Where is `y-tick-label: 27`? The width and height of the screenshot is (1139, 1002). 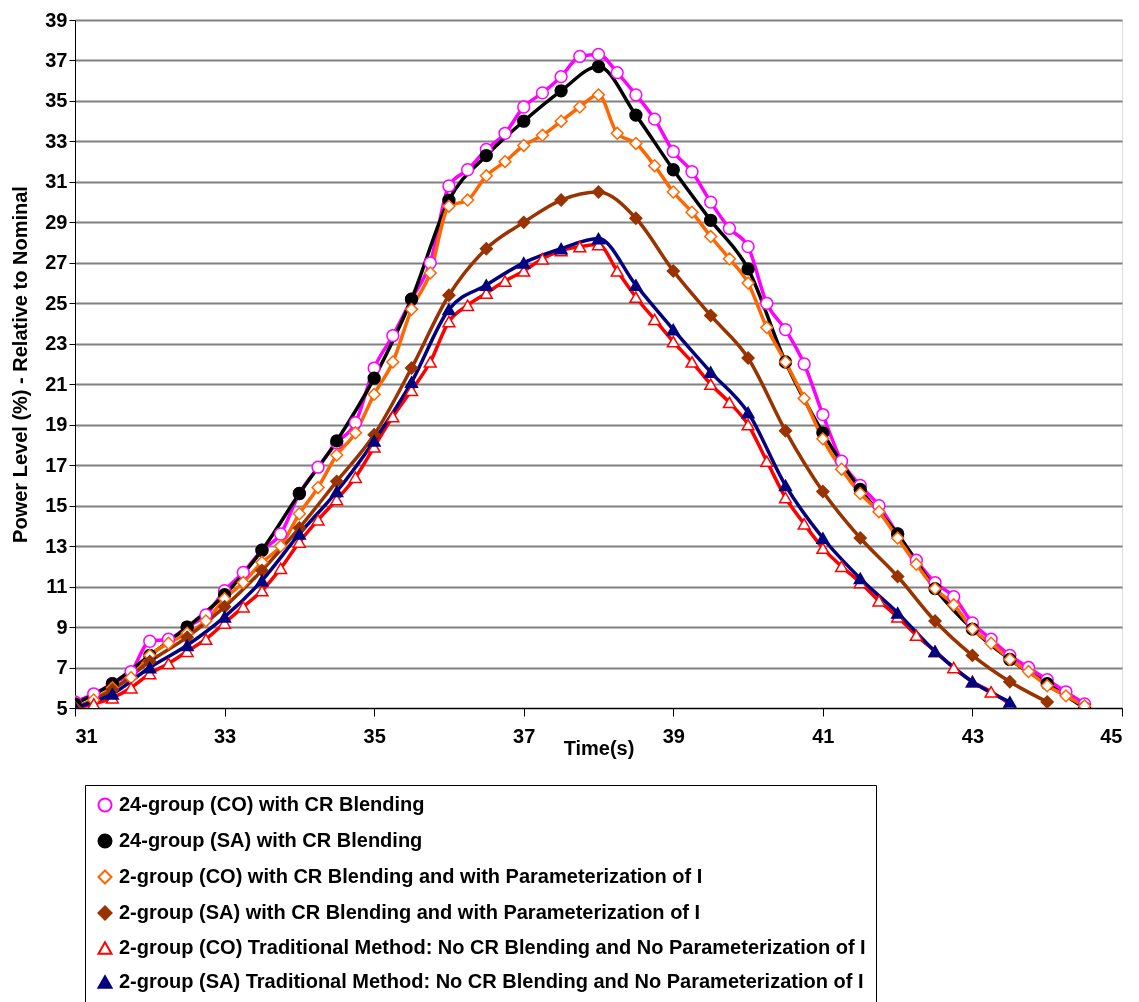 y-tick-label: 27 is located at coordinates (56, 262).